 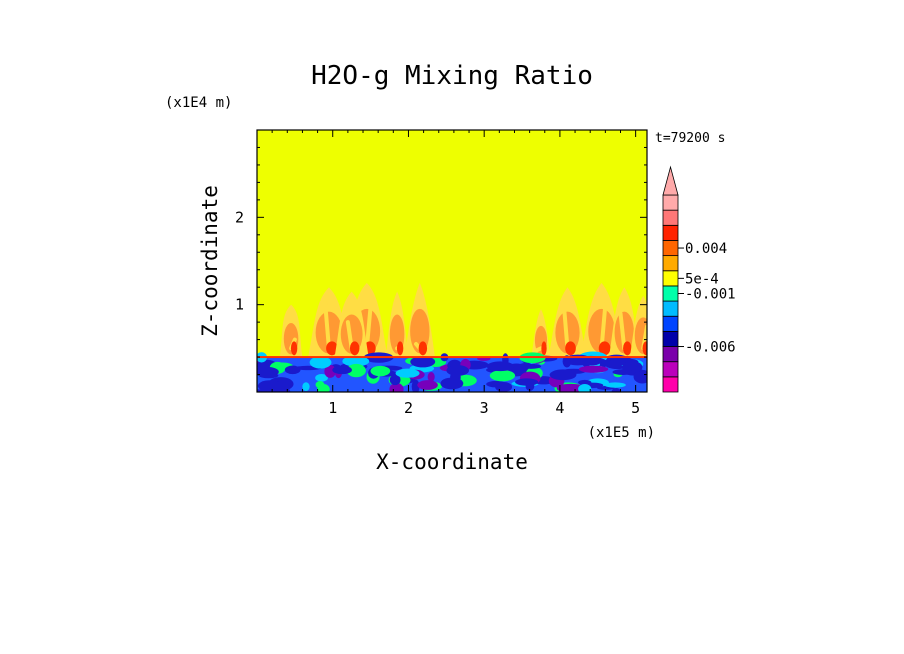 I want to click on colorbar-label: 0.004, so click(x=706, y=249).